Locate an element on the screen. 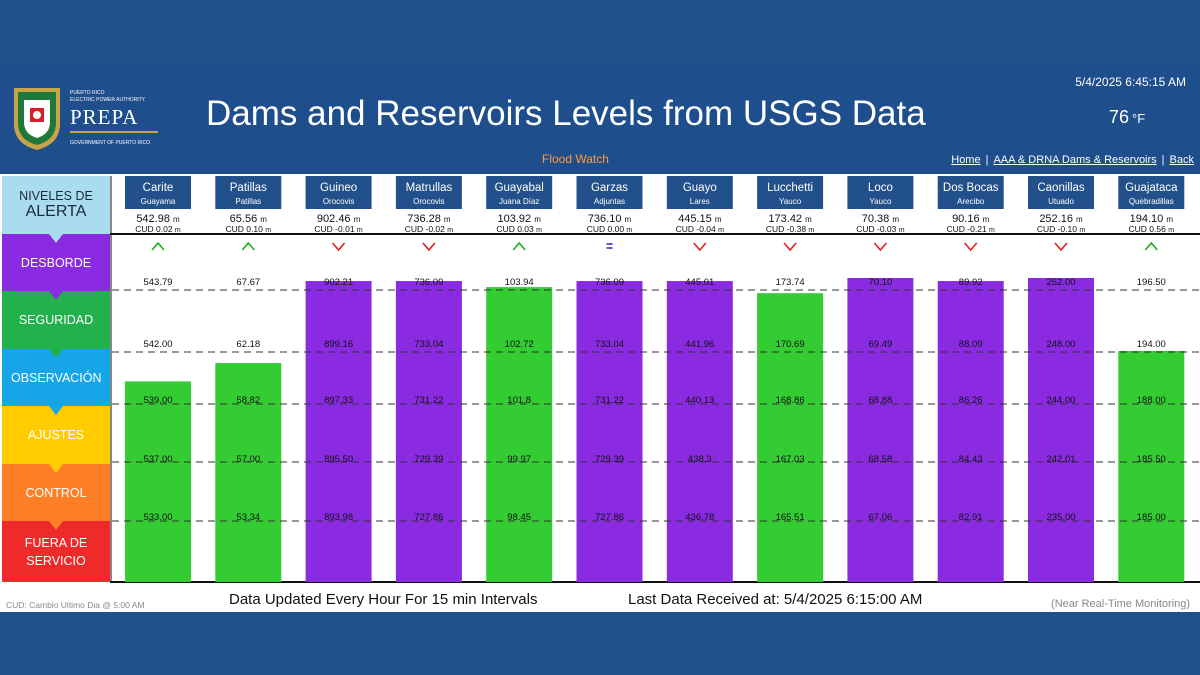 This screenshot has width=1200, height=675. temperature-value: 76 is located at coordinates (1119, 117).